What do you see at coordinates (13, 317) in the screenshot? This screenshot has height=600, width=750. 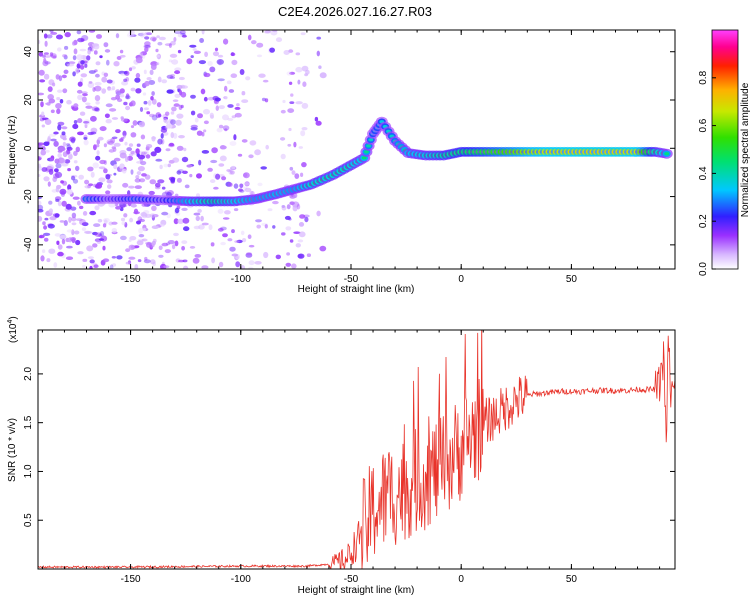 I see `snr-exponent-close: )` at bounding box center [13, 317].